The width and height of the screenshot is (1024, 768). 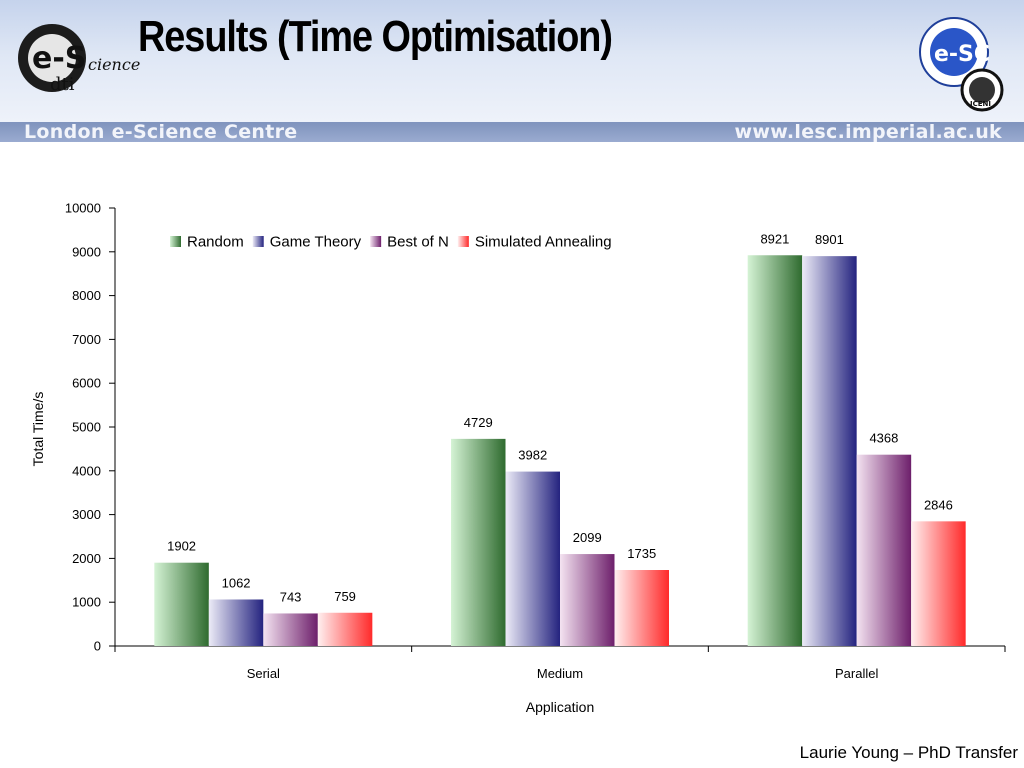 What do you see at coordinates (161, 131) in the screenshot?
I see `strip-left-text: London e-Science Centre` at bounding box center [161, 131].